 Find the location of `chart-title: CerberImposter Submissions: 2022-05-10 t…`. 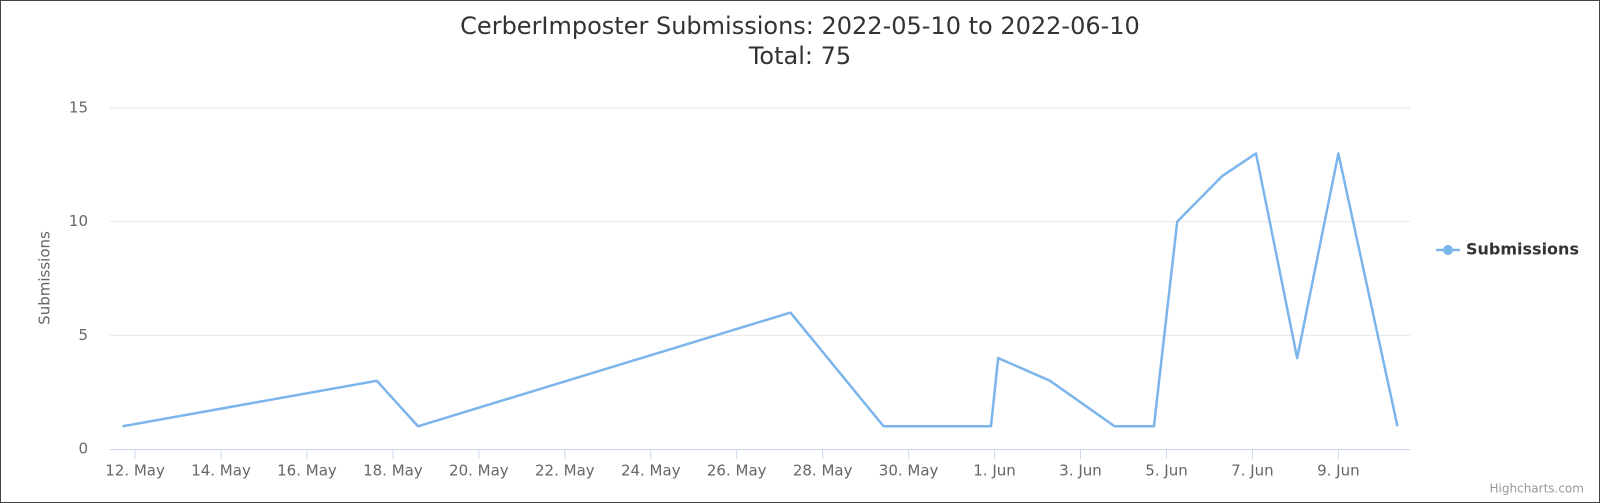

chart-title: CerberImposter Submissions: 2022-05-10 t… is located at coordinates (800, 26).